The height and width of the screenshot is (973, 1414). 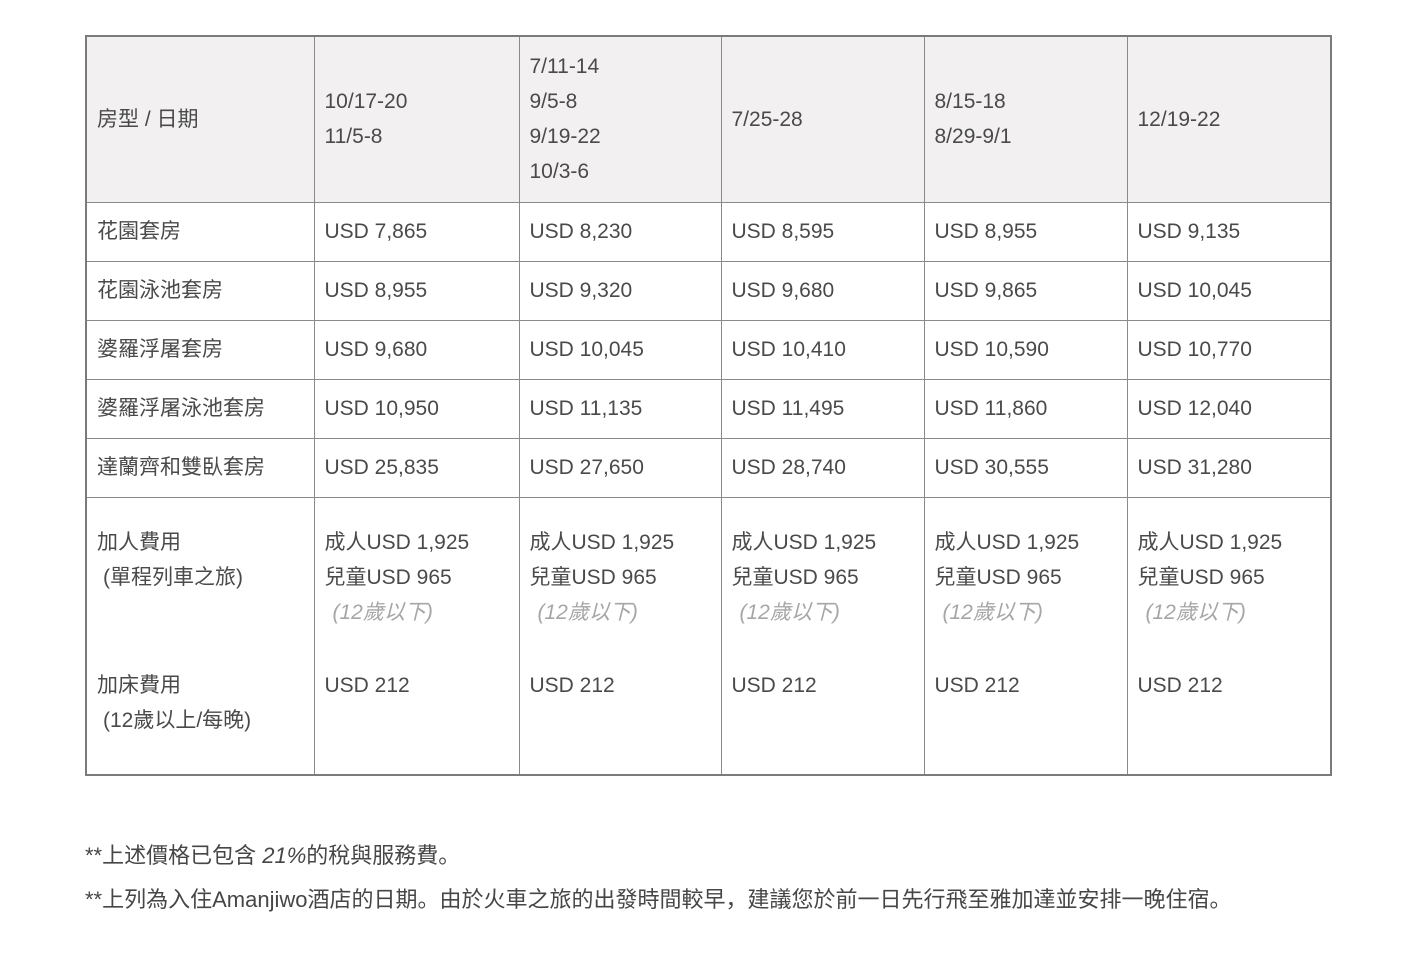 What do you see at coordinates (1025, 467) in the screenshot?
I see `price-cell: USD 30,555` at bounding box center [1025, 467].